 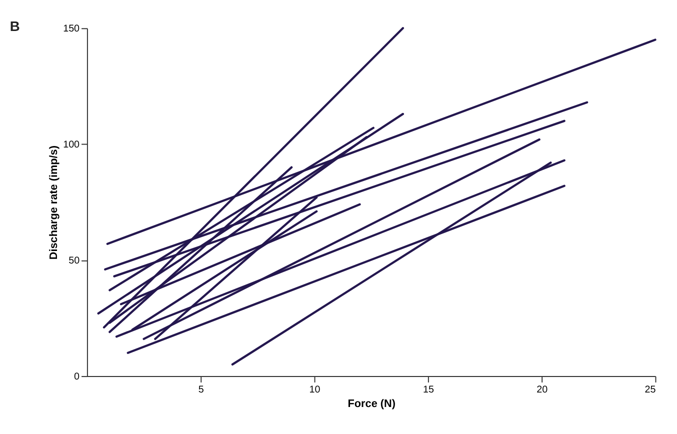 What do you see at coordinates (71, 145) in the screenshot?
I see `y-tick-label: 100` at bounding box center [71, 145].